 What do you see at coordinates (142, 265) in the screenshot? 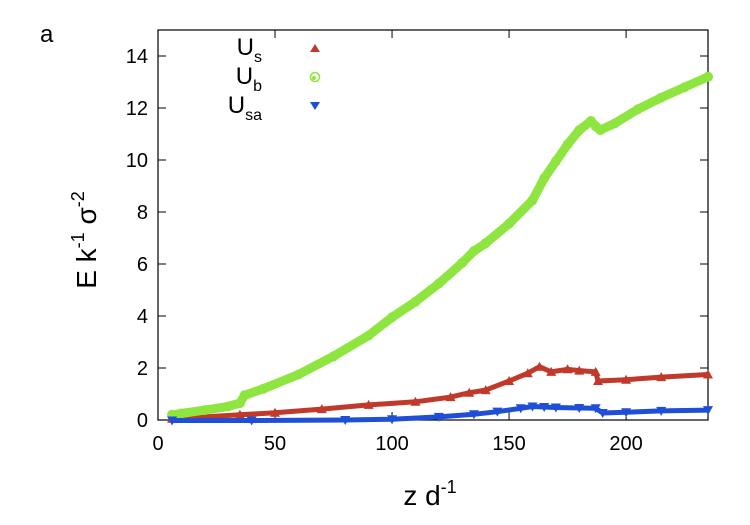
I see `y-tick-label: 6` at bounding box center [142, 265].